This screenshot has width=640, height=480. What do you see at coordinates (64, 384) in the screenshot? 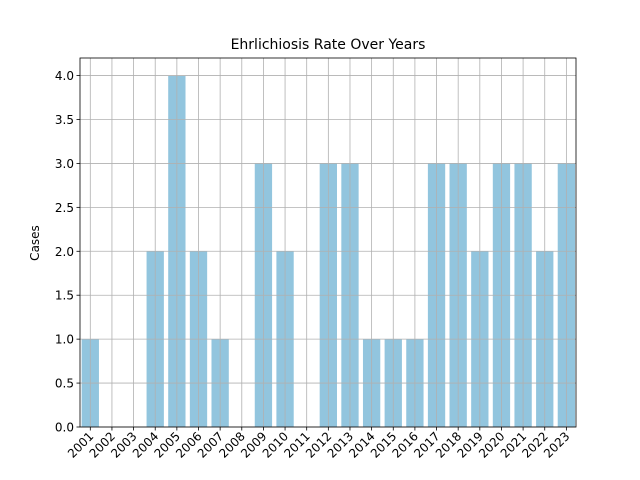
I see `y-tick-label: 0.5` at bounding box center [64, 384].